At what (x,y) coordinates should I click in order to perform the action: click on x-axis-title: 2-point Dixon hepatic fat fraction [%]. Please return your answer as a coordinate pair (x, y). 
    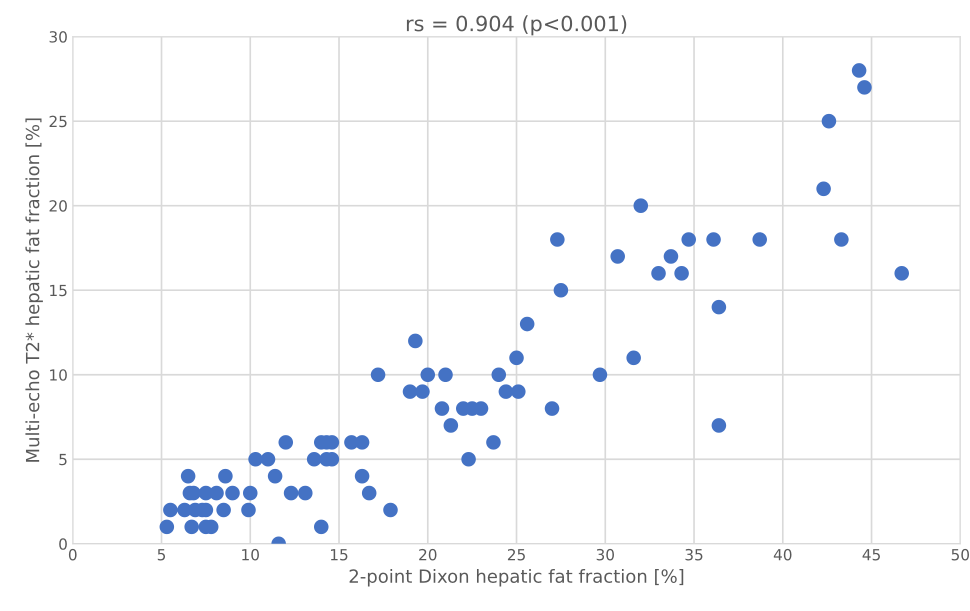
    Looking at the image, I should click on (517, 577).